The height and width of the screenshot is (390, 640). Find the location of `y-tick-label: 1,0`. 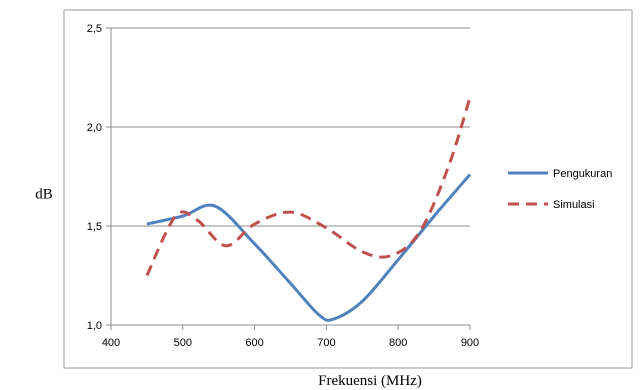

y-tick-label: 1,0 is located at coordinates (94, 326).